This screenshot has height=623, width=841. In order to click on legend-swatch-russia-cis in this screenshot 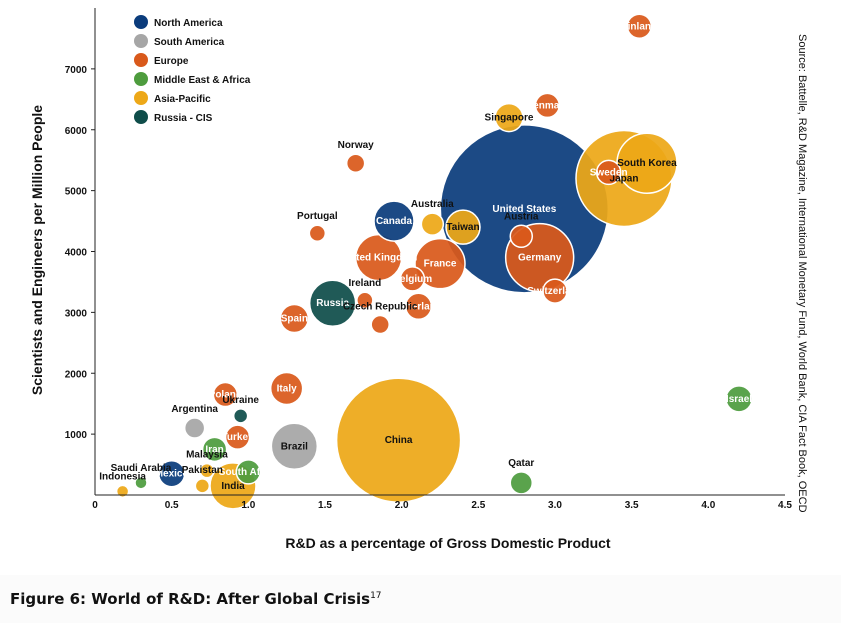, I will do `click(141, 117)`.